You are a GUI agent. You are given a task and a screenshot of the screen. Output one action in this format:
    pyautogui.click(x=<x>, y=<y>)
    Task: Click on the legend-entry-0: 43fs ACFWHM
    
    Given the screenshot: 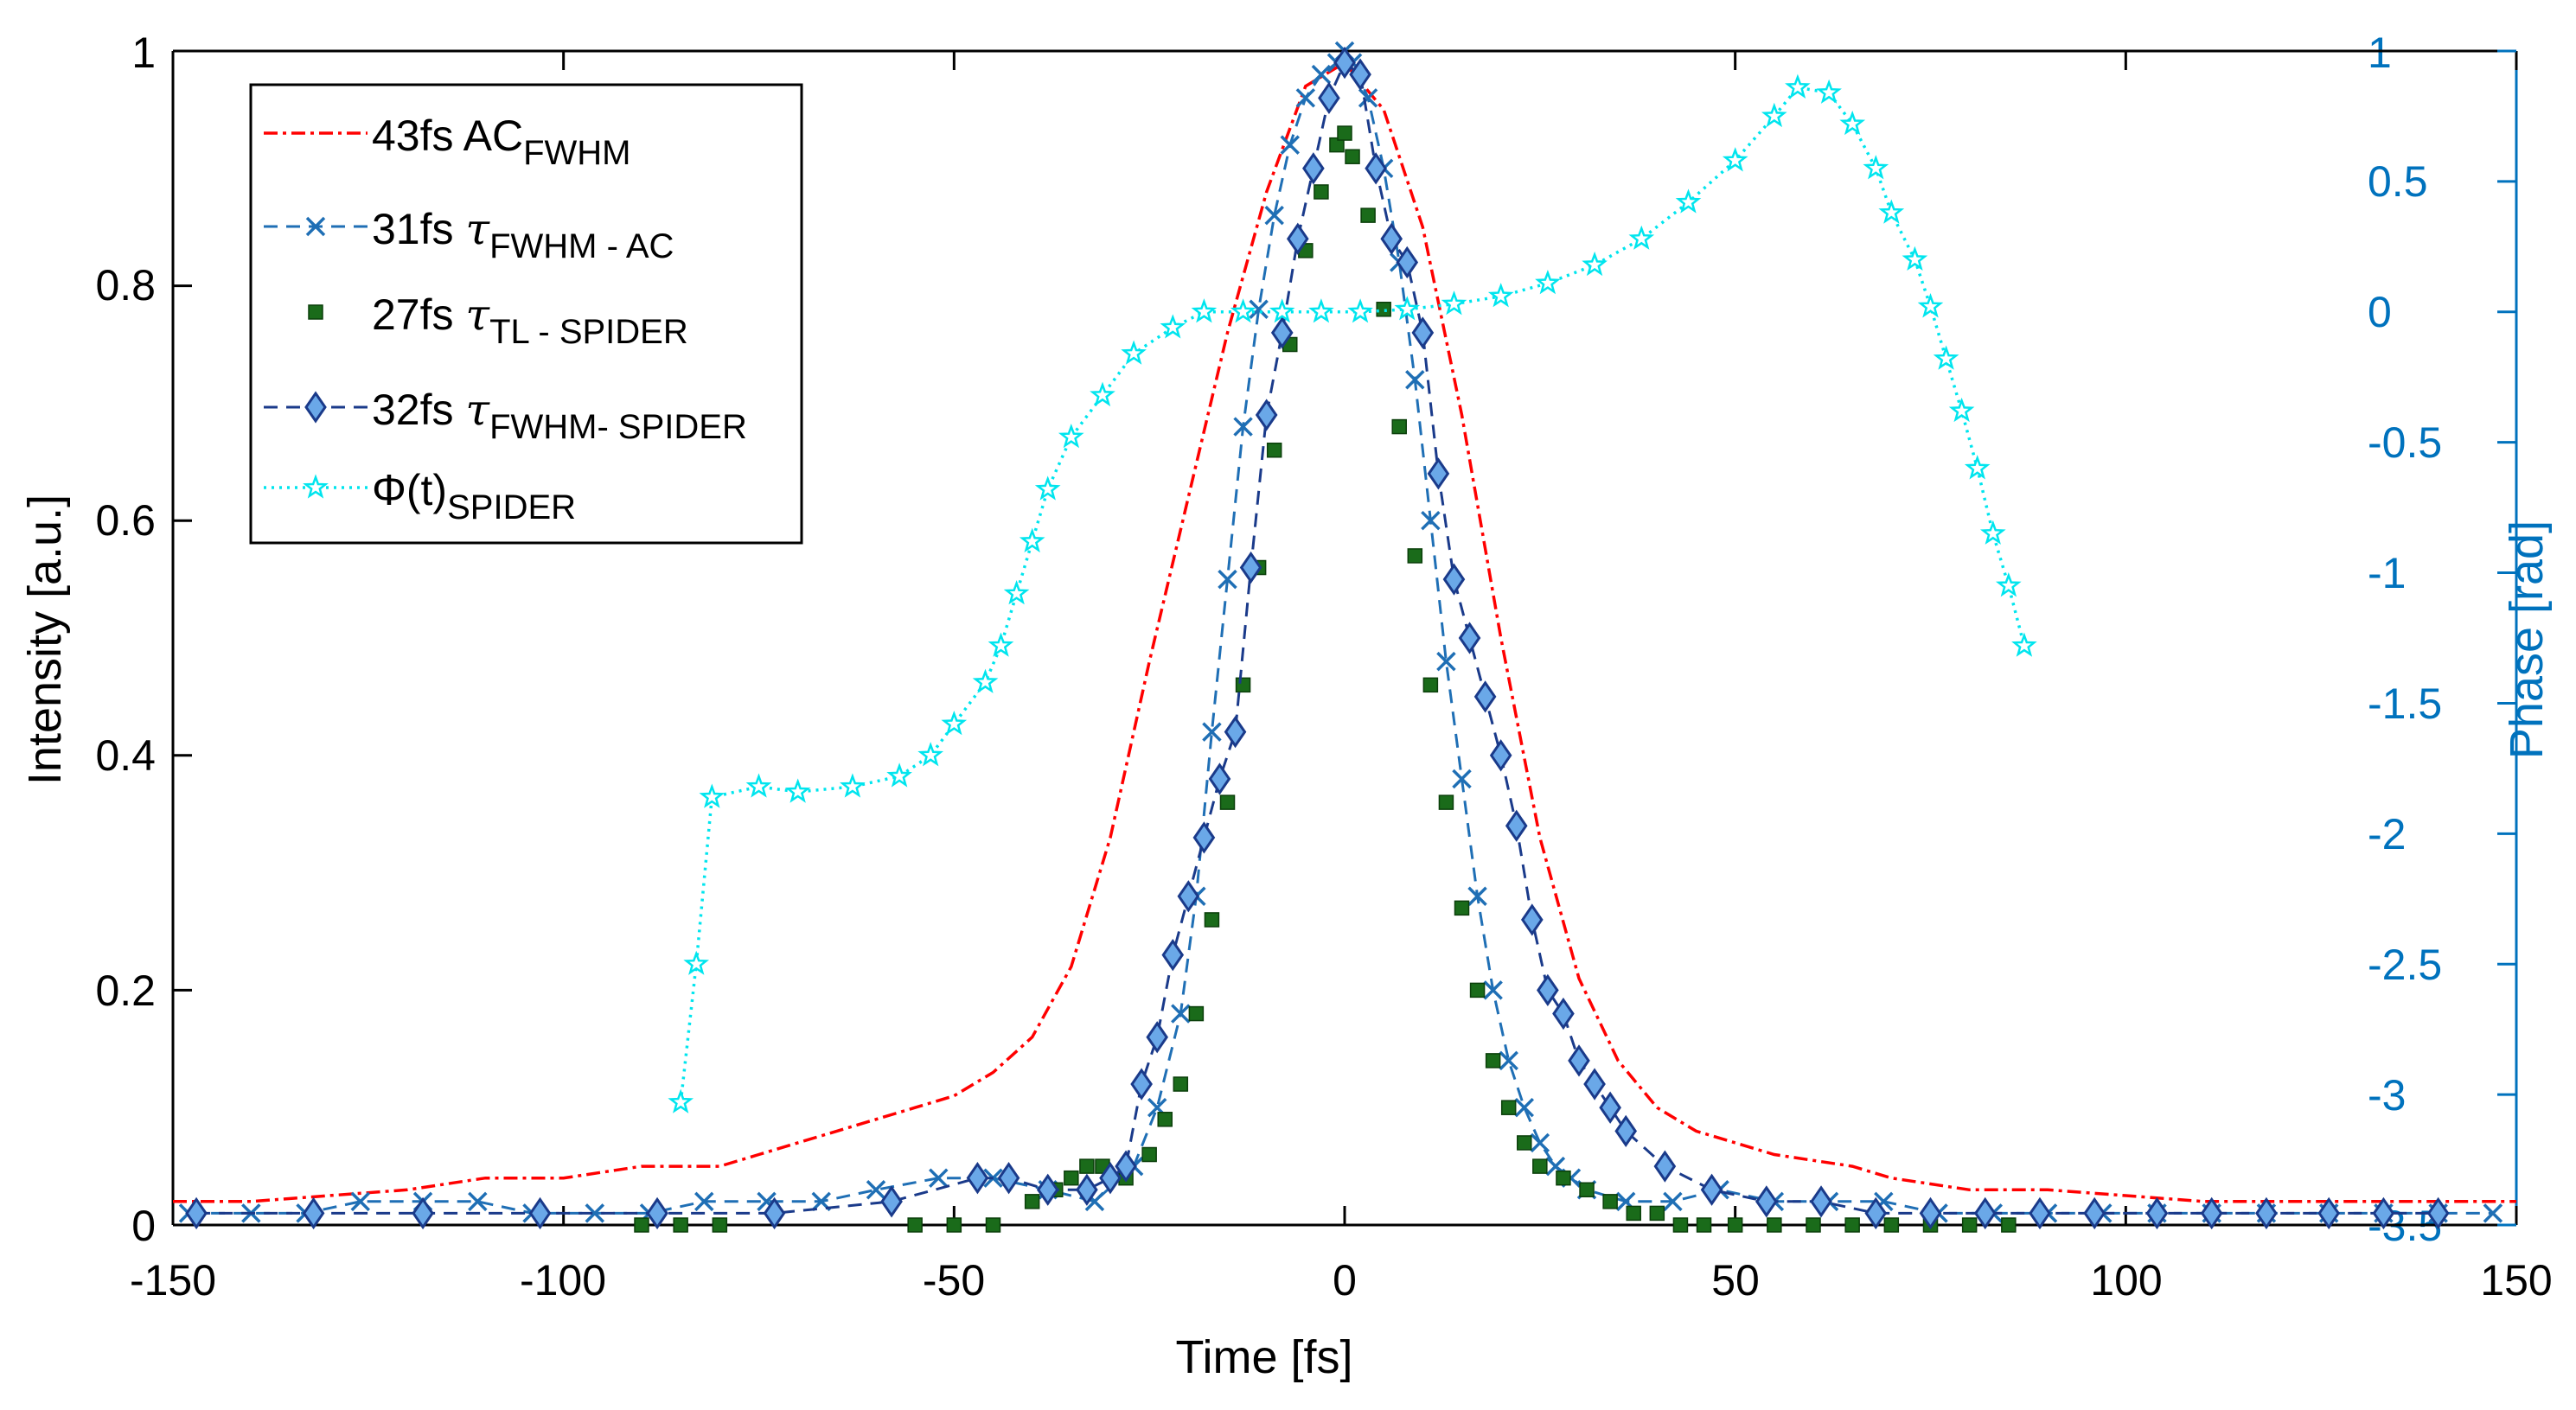 What is the action you would take?
    pyautogui.click(x=502, y=142)
    